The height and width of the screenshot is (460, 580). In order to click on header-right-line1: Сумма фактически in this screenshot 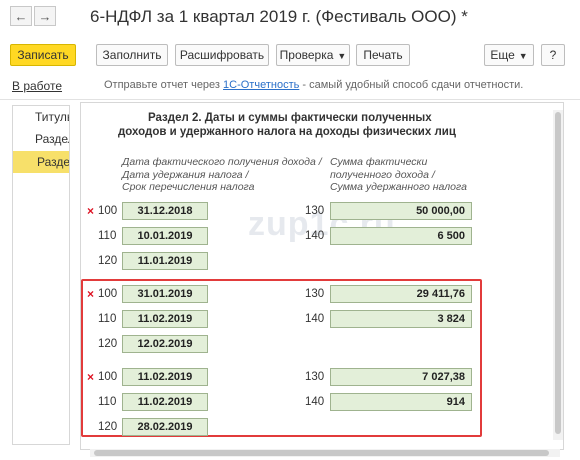, I will do `click(379, 162)`.